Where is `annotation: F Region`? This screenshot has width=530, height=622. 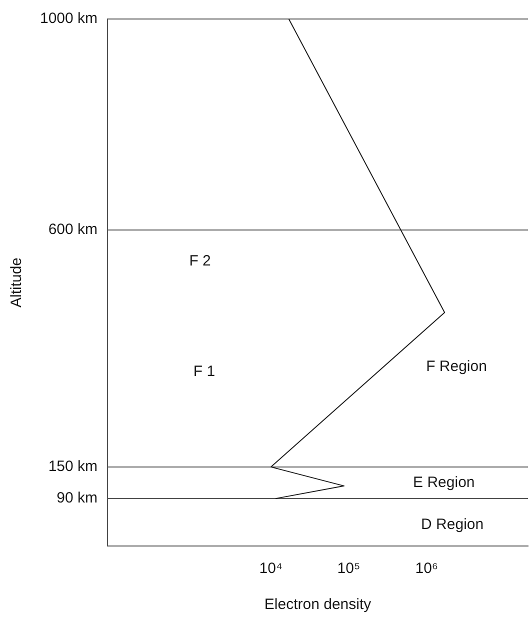
annotation: F Region is located at coordinates (456, 366).